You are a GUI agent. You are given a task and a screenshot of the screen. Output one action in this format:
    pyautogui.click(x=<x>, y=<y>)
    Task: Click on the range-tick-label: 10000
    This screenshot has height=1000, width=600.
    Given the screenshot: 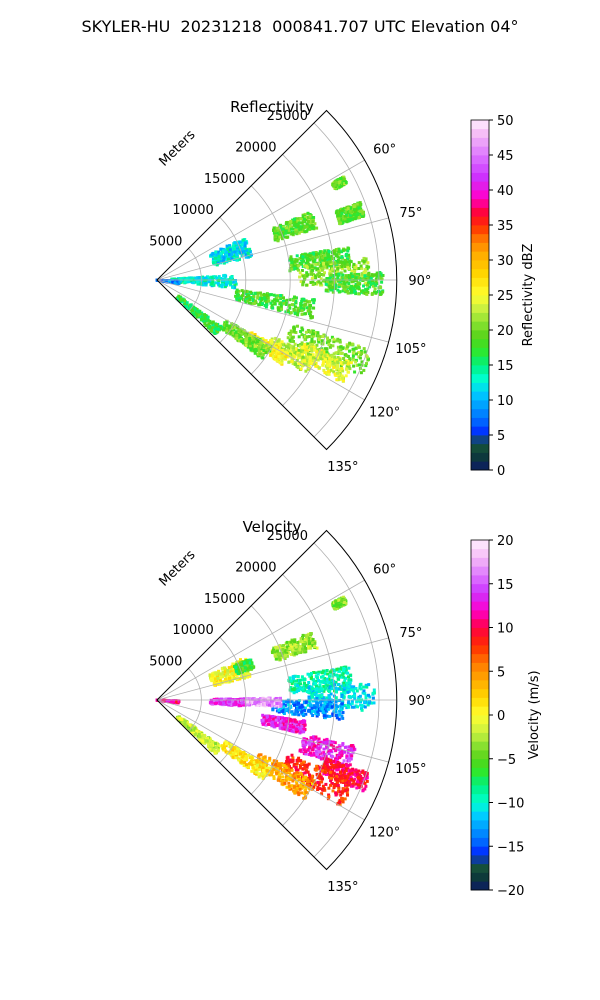 What is the action you would take?
    pyautogui.click(x=192, y=210)
    